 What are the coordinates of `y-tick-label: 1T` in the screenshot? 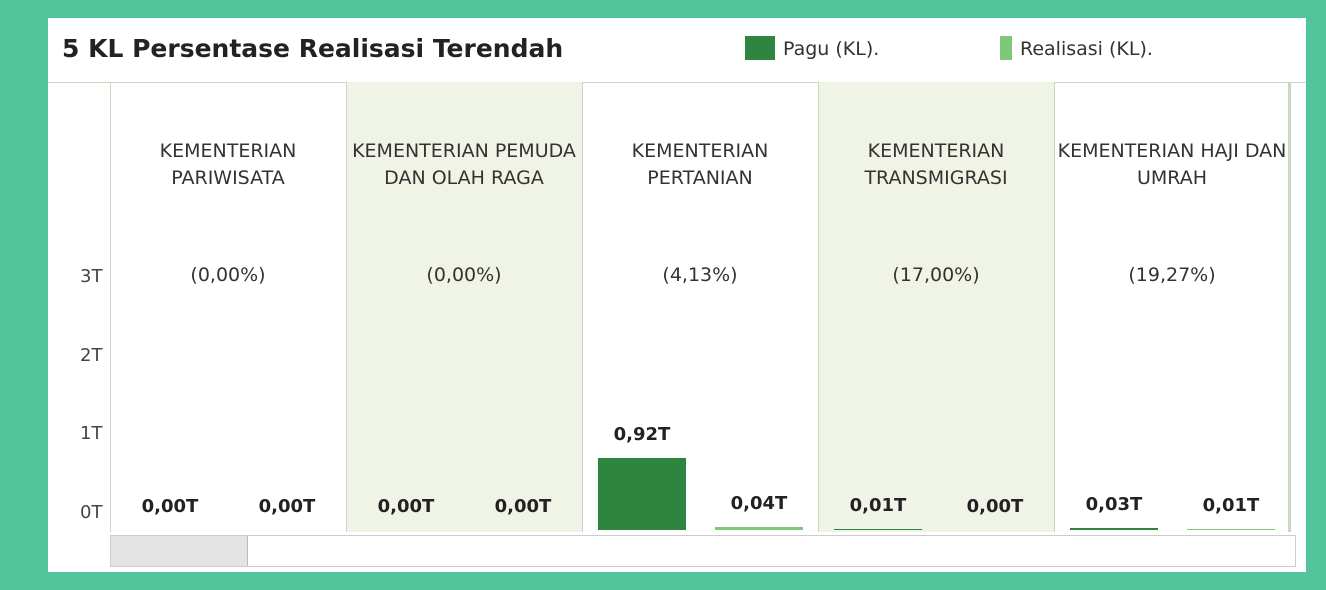 It's located at (91, 434).